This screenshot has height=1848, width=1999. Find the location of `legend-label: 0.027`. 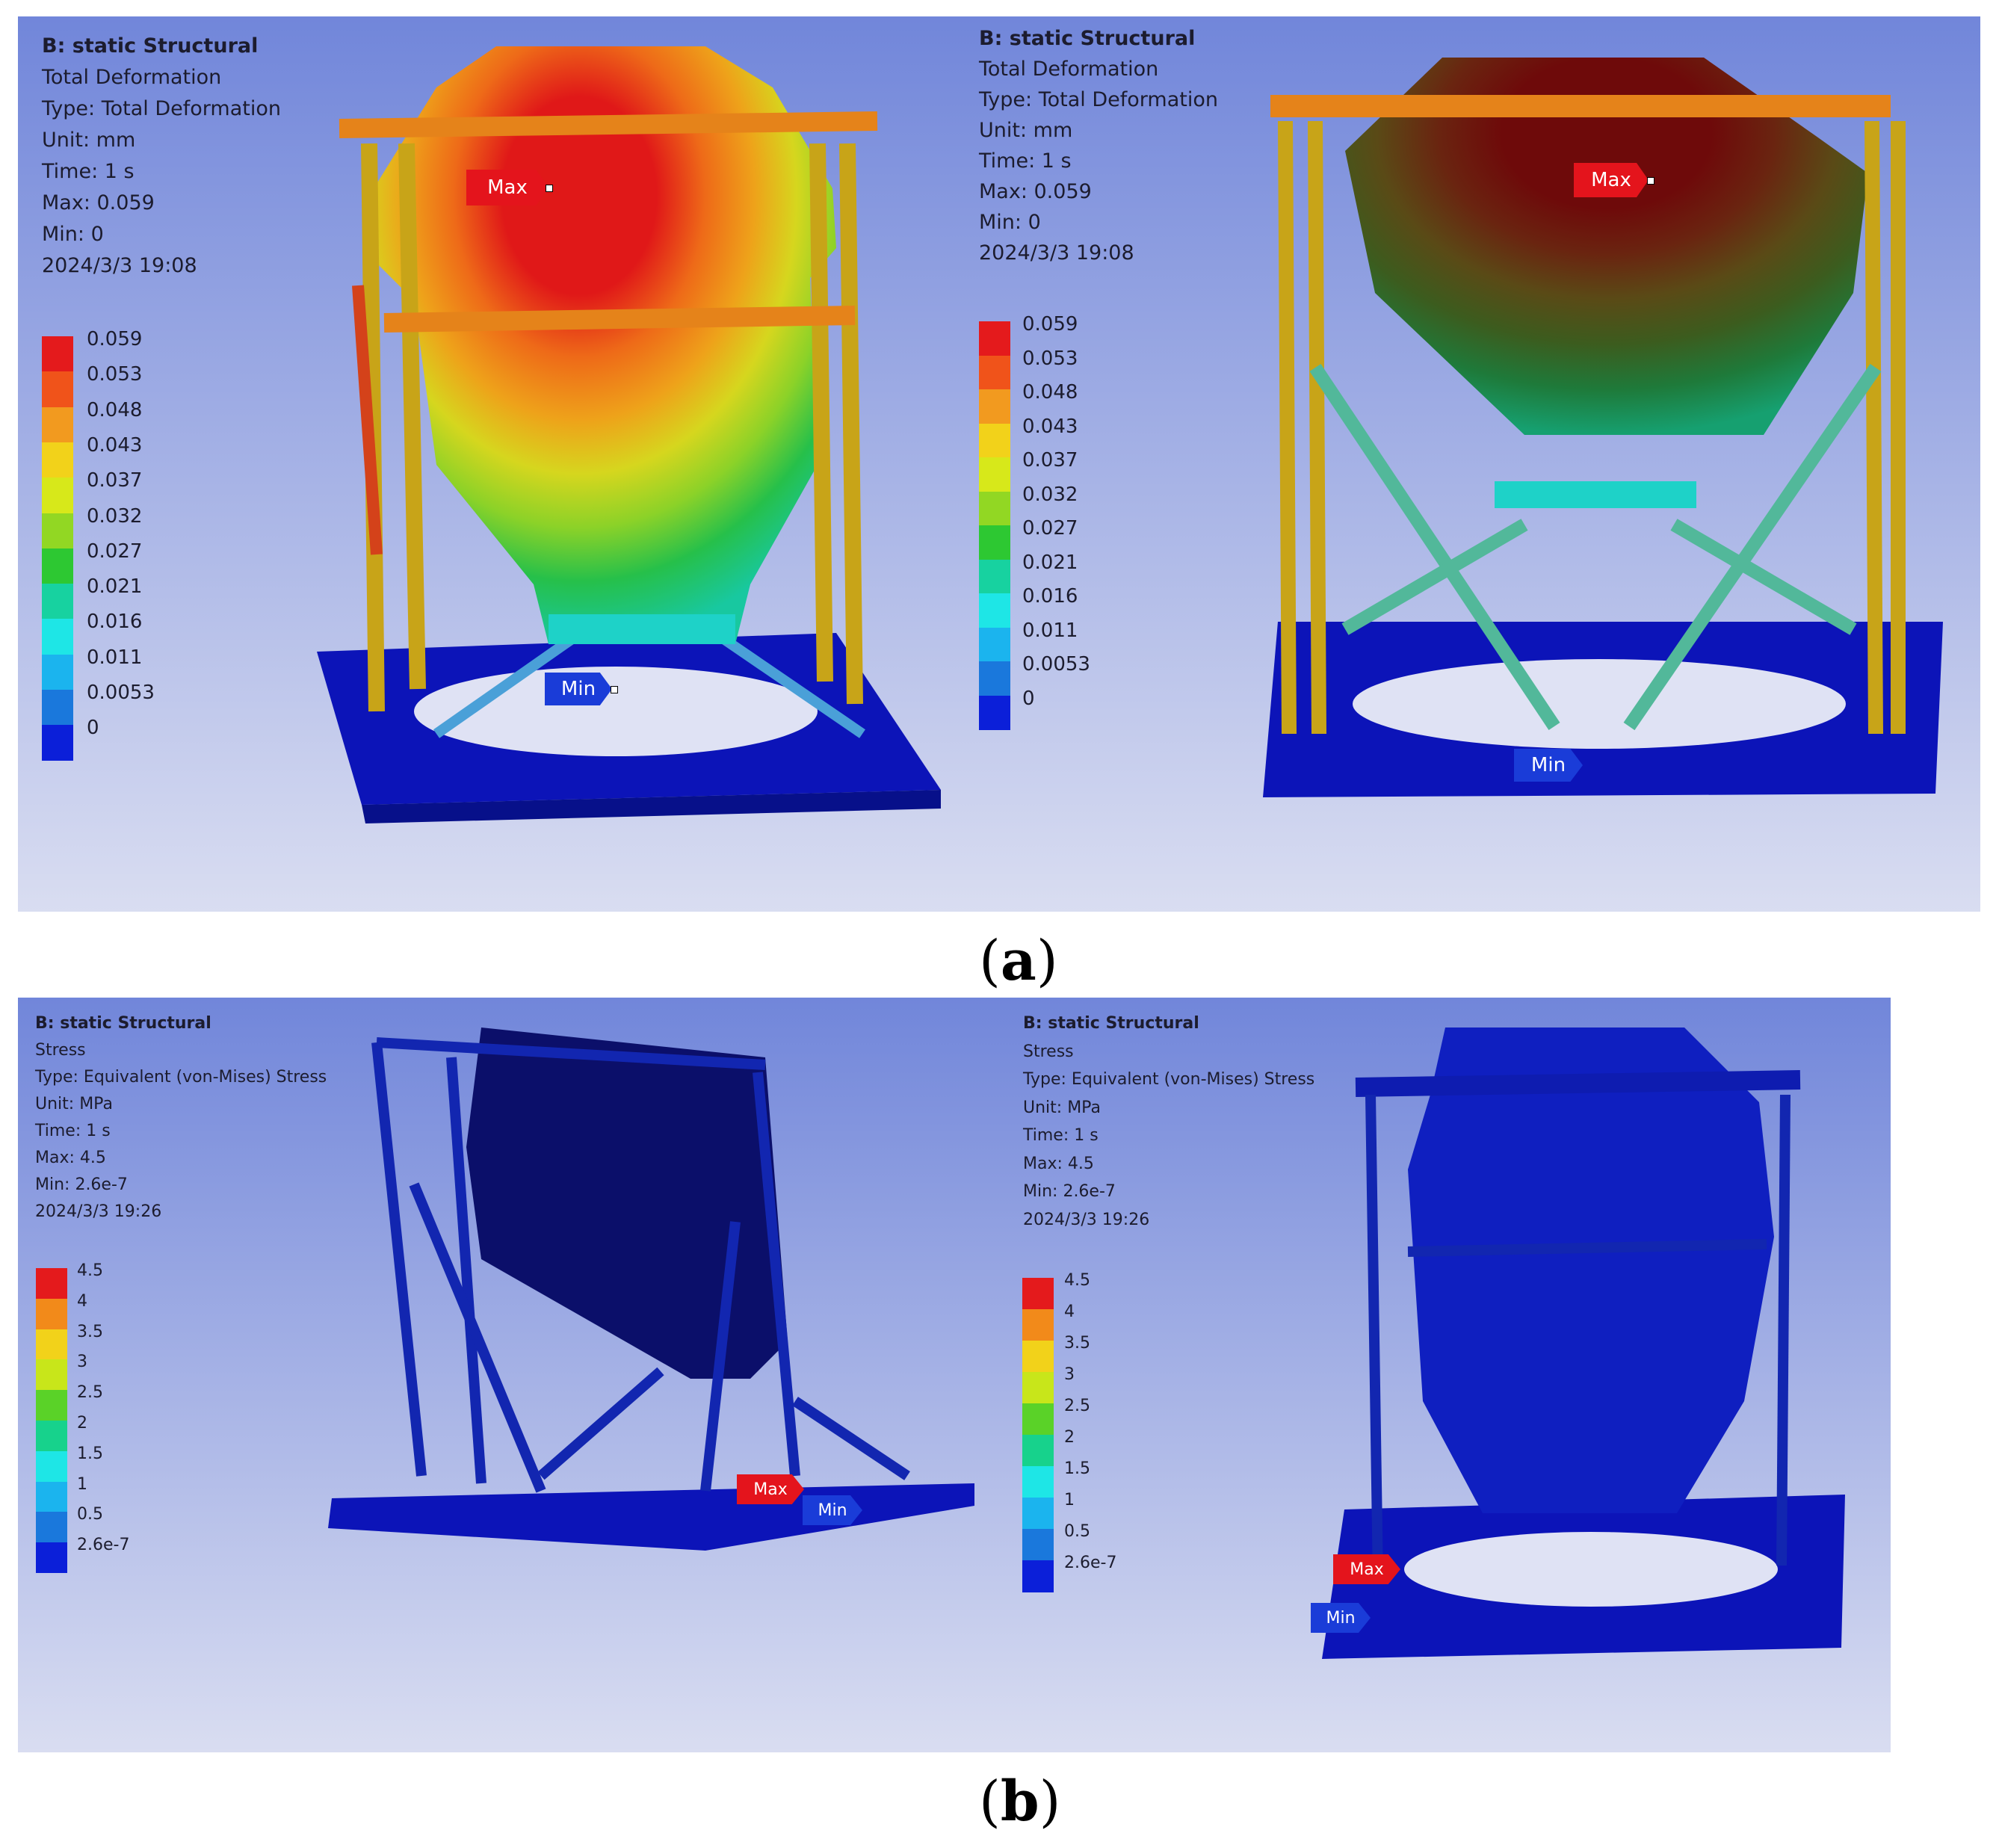

legend-label: 0.027 is located at coordinates (1050, 528).